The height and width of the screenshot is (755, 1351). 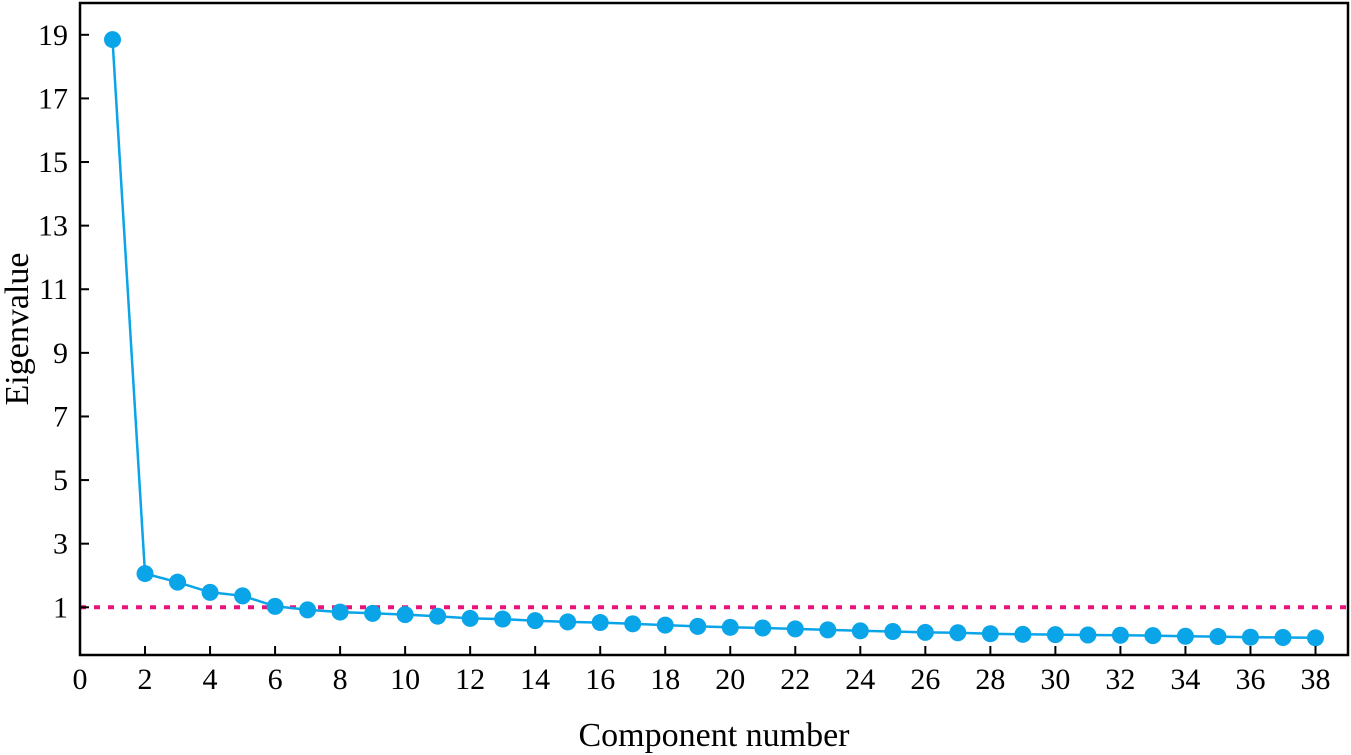 What do you see at coordinates (990, 679) in the screenshot?
I see `x-tick-label: 28` at bounding box center [990, 679].